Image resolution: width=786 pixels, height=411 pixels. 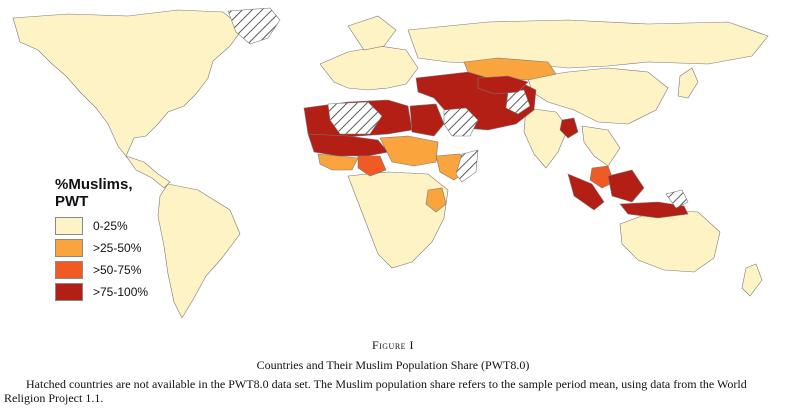 What do you see at coordinates (602, 177) in the screenshot?
I see `malaysia` at bounding box center [602, 177].